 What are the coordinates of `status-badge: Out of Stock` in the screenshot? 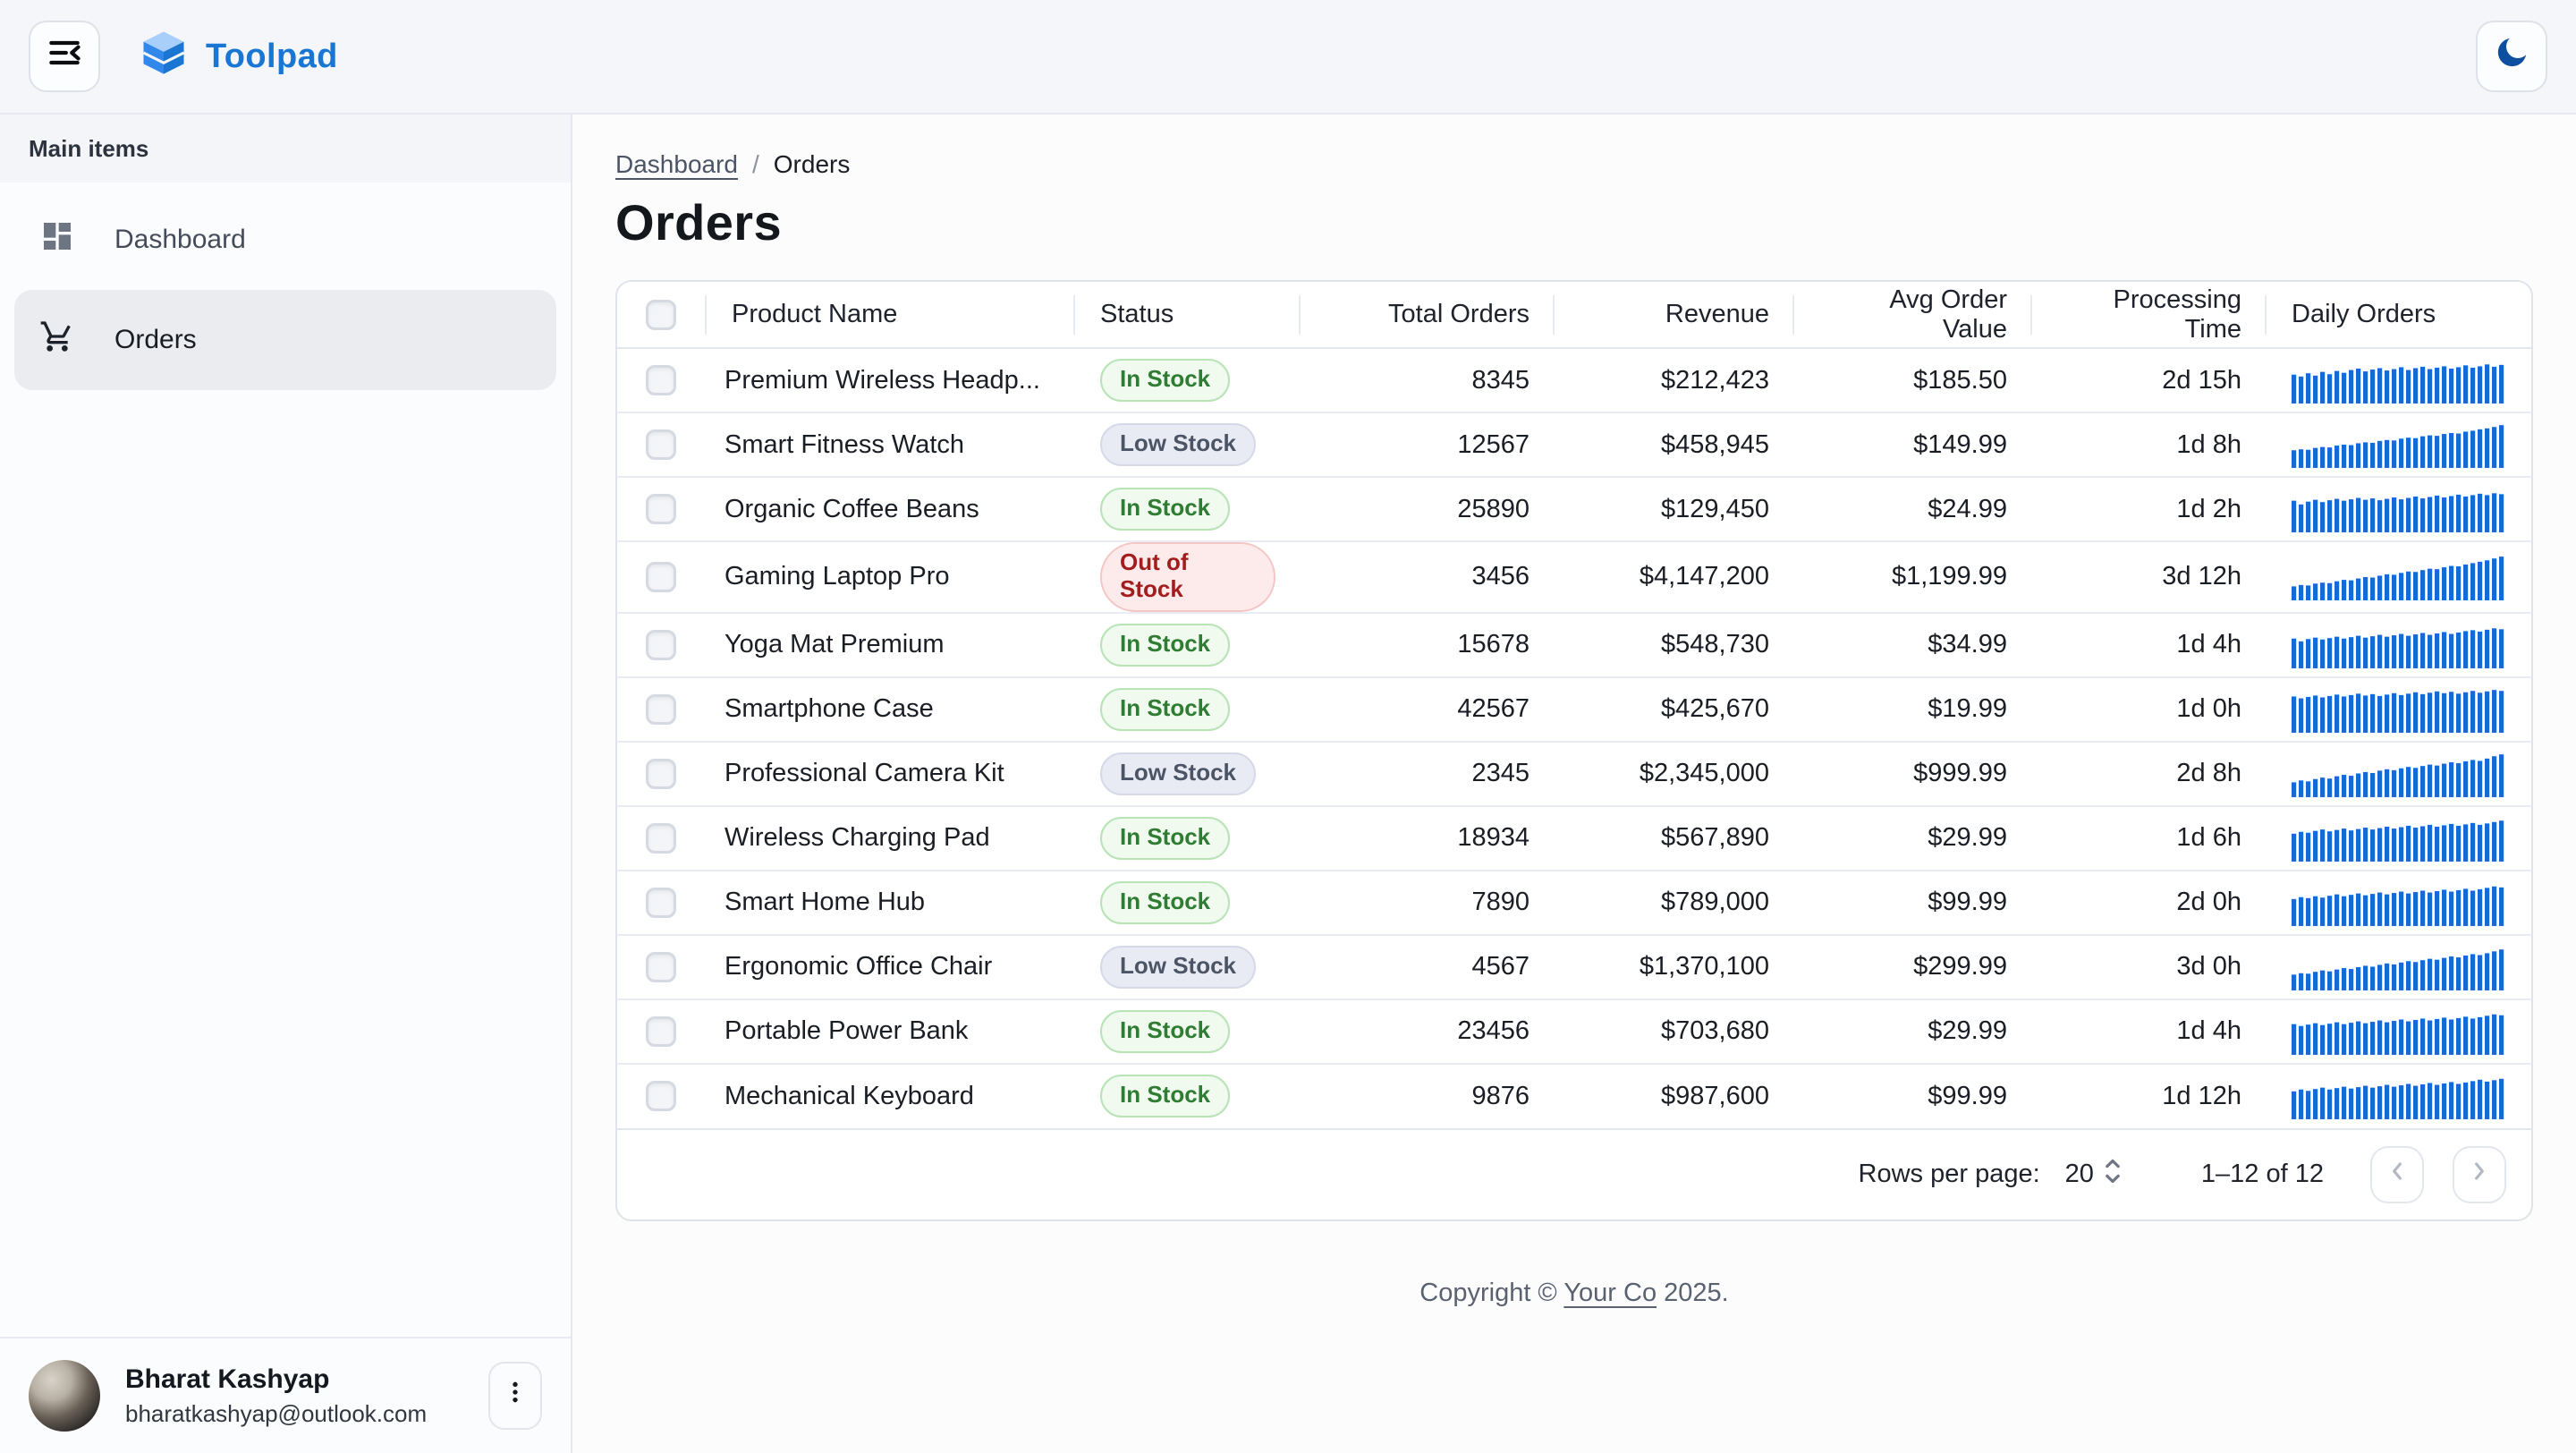 It's located at (1187, 577).